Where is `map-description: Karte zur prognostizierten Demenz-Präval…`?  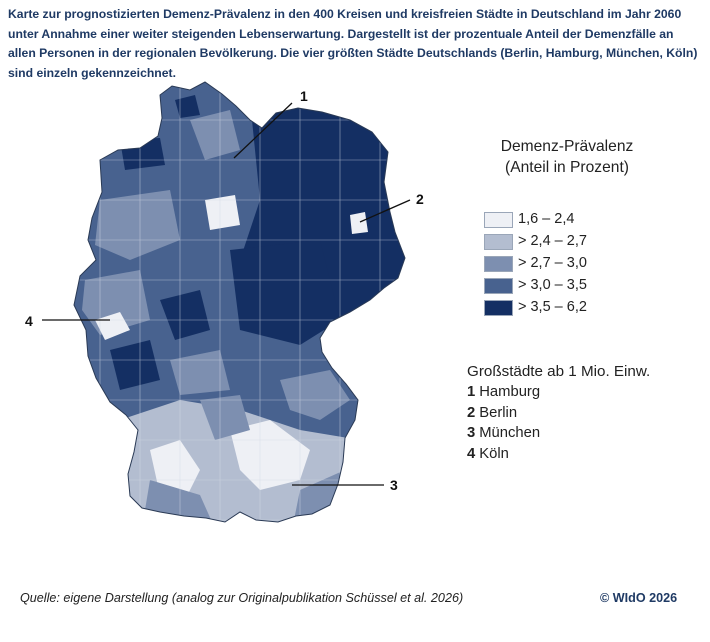 map-description: Karte zur prognostizierten Demenz-Präval… is located at coordinates (353, 43).